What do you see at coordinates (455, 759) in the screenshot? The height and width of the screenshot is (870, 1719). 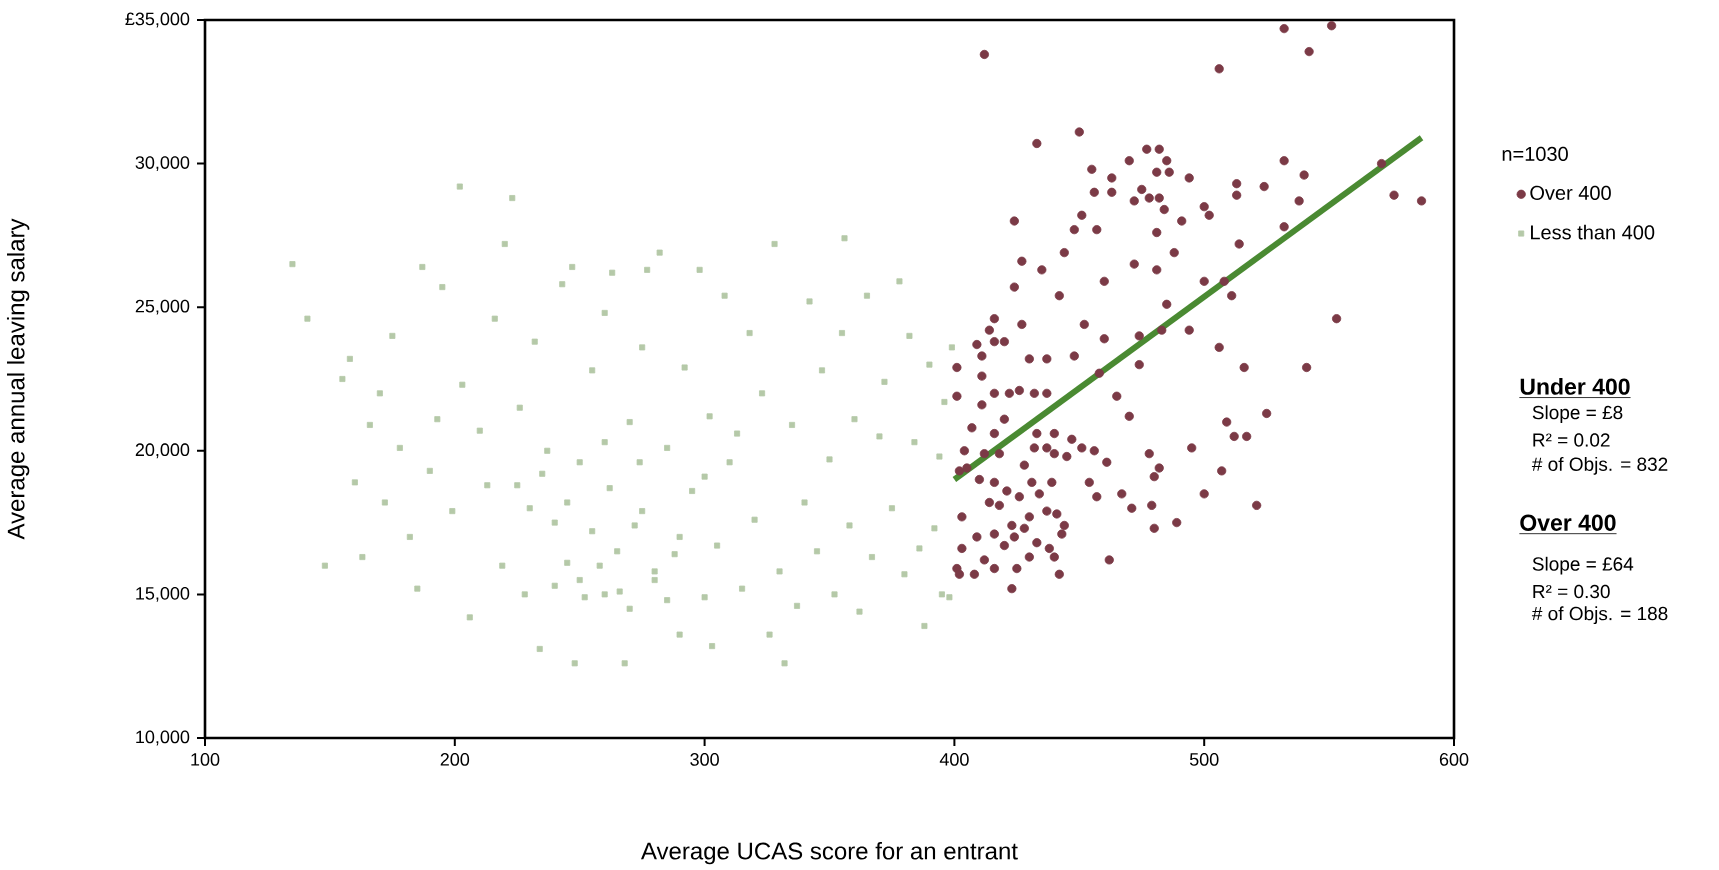 I see `x-tick-label: 200` at bounding box center [455, 759].